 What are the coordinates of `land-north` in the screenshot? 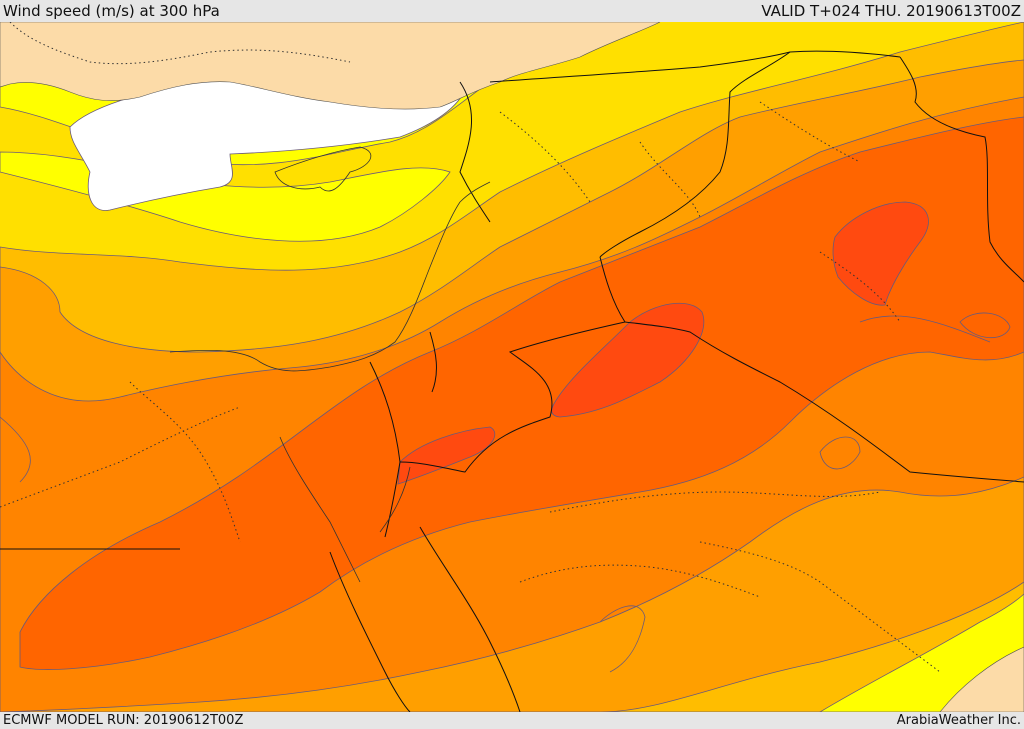 It's located at (330, 66).